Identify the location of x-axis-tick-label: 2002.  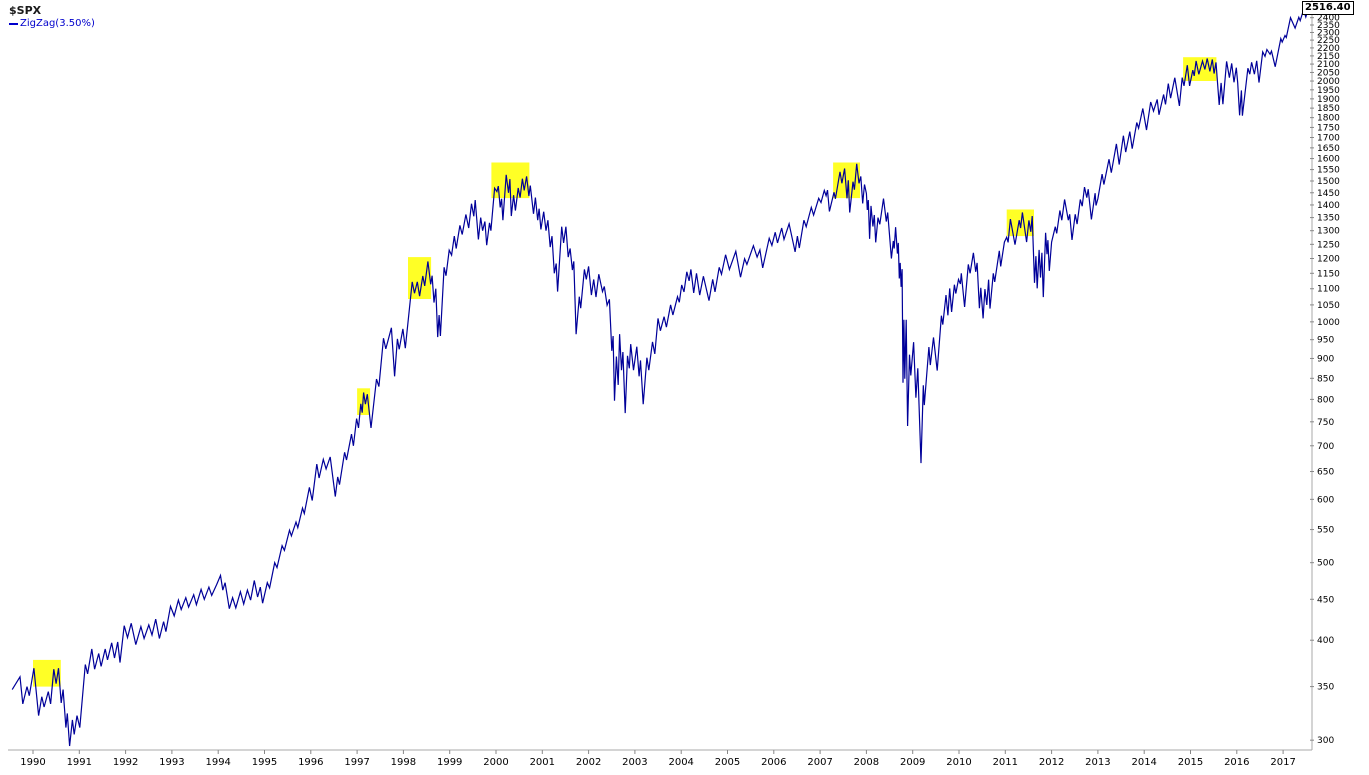
(588, 762).